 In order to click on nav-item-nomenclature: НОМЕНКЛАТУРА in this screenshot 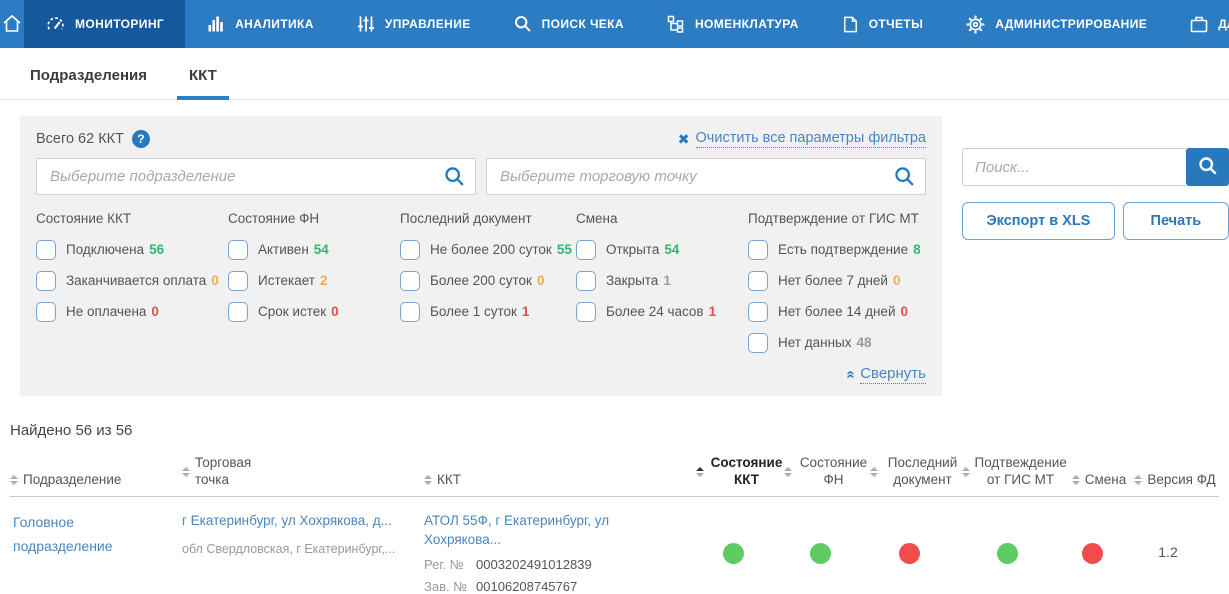, I will do `click(732, 24)`.